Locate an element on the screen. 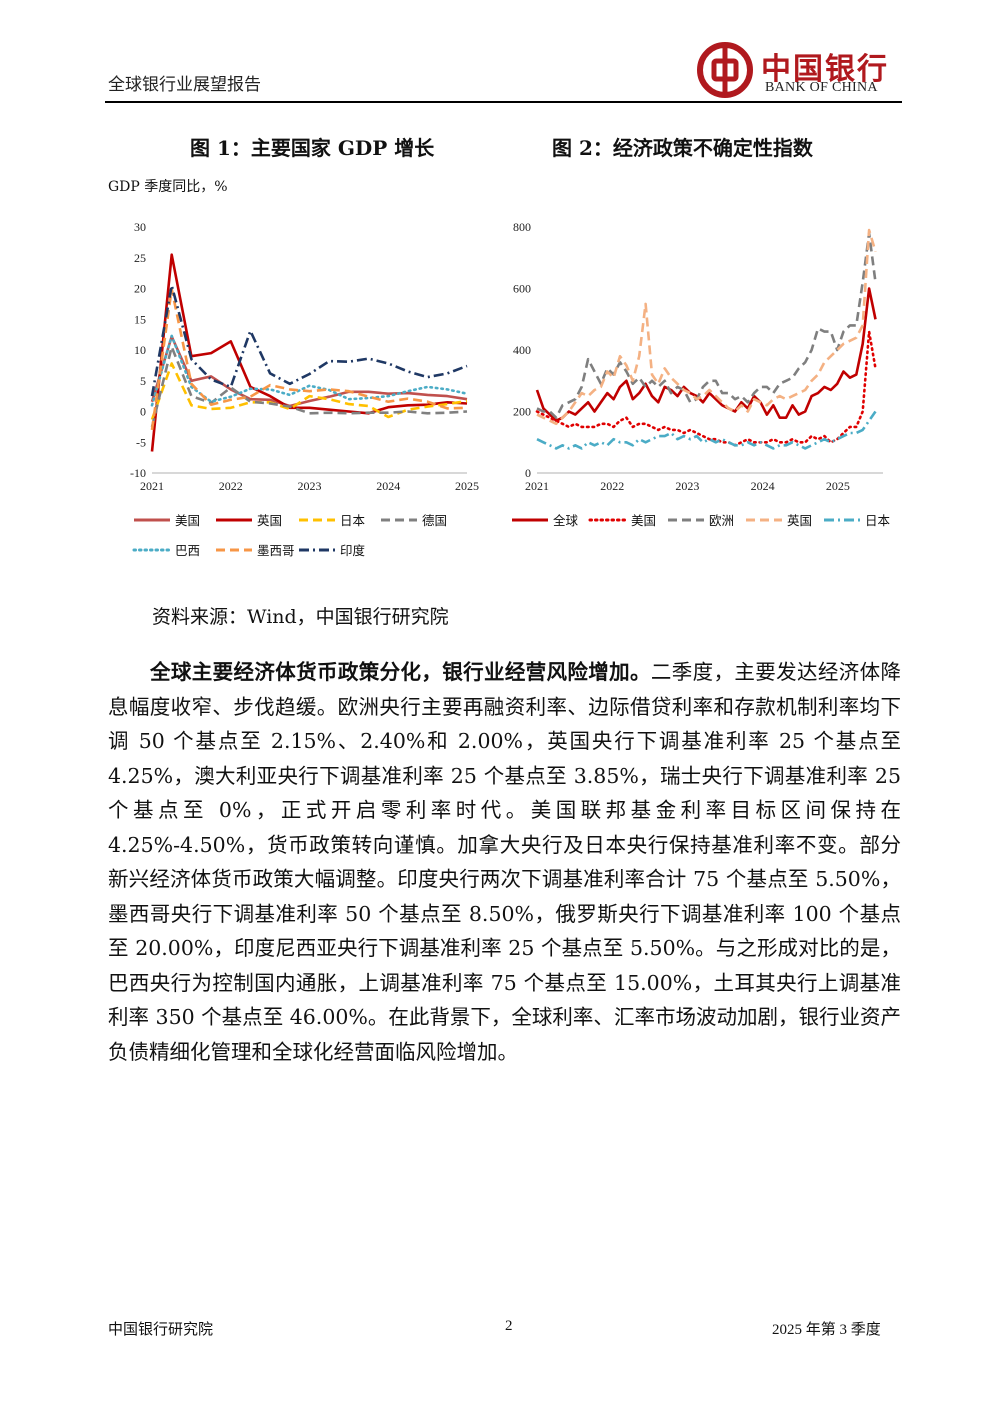 This screenshot has width=992, height=1403. header-divider is located at coordinates (503, 102).